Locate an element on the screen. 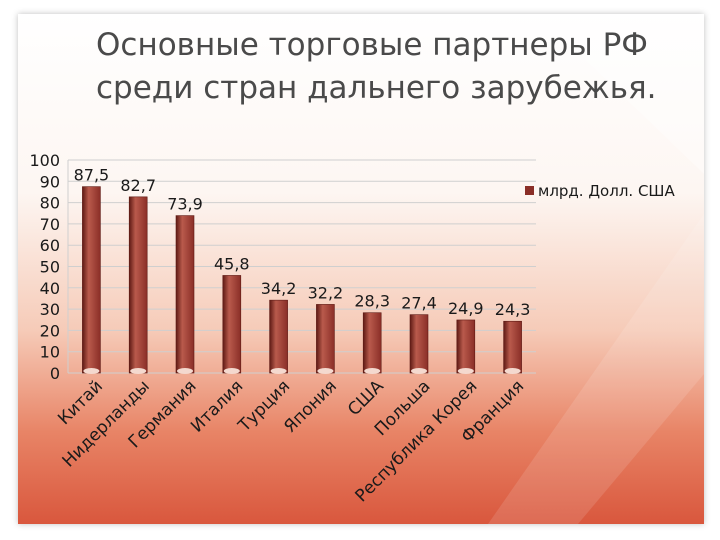  y-tick-label: 50 is located at coordinates (50, 267).